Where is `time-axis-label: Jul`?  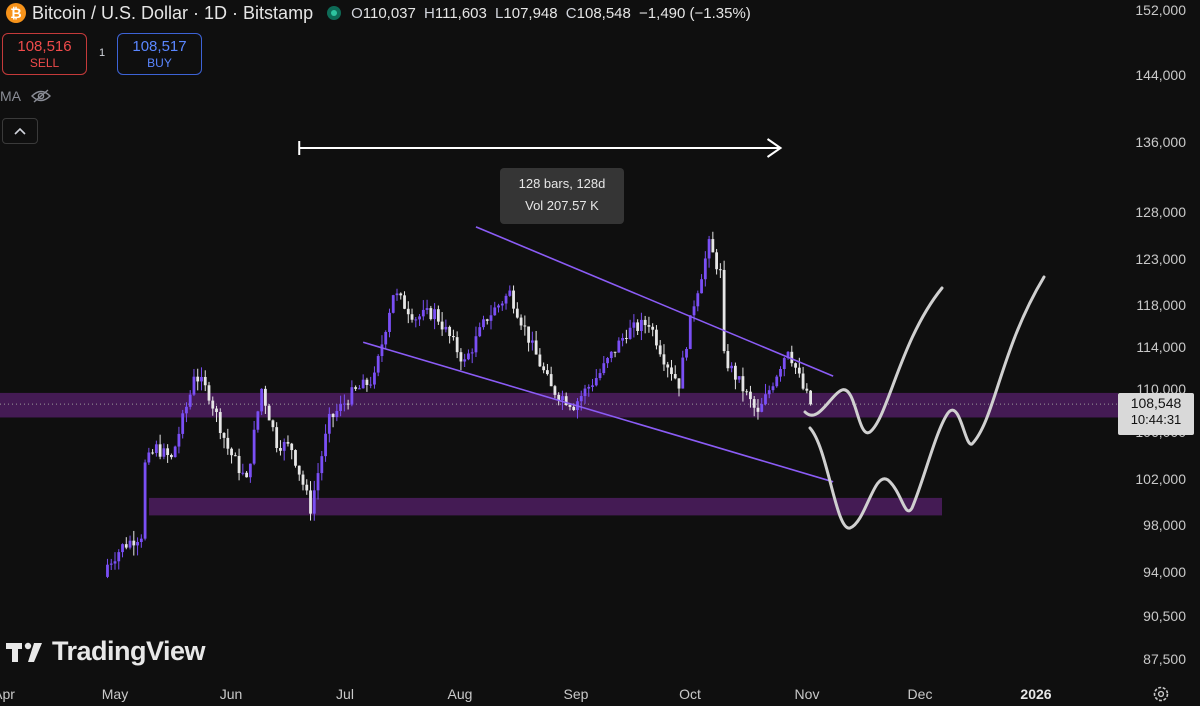
time-axis-label: Jul is located at coordinates (345, 694).